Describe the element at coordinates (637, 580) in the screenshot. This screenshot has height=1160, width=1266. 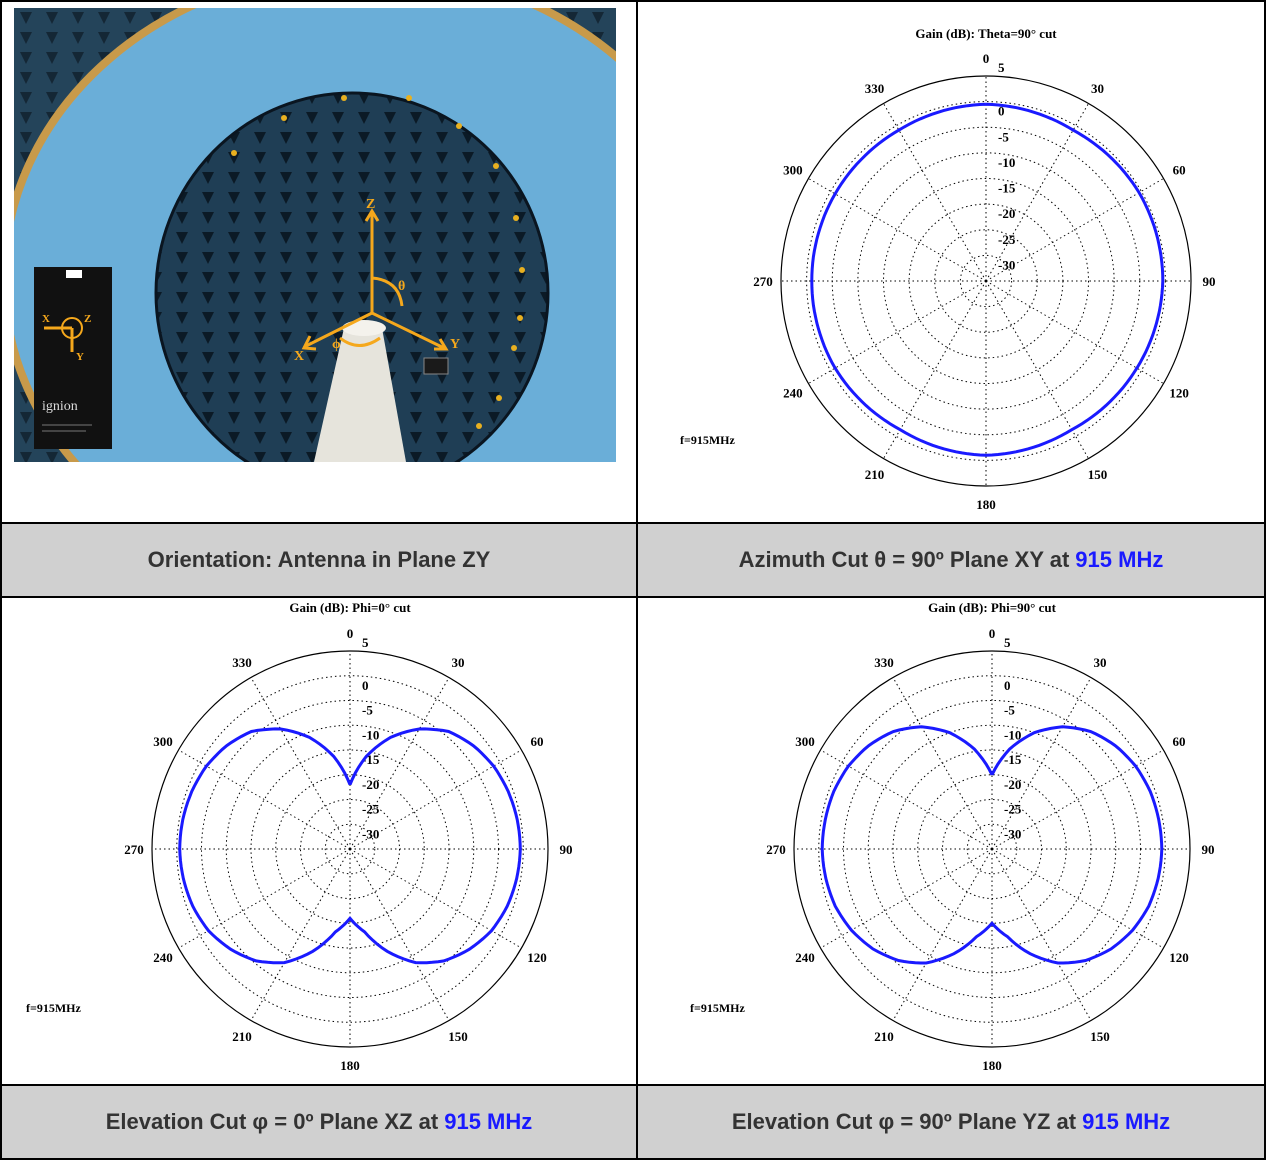
I see `table-divider-vertical` at that location.